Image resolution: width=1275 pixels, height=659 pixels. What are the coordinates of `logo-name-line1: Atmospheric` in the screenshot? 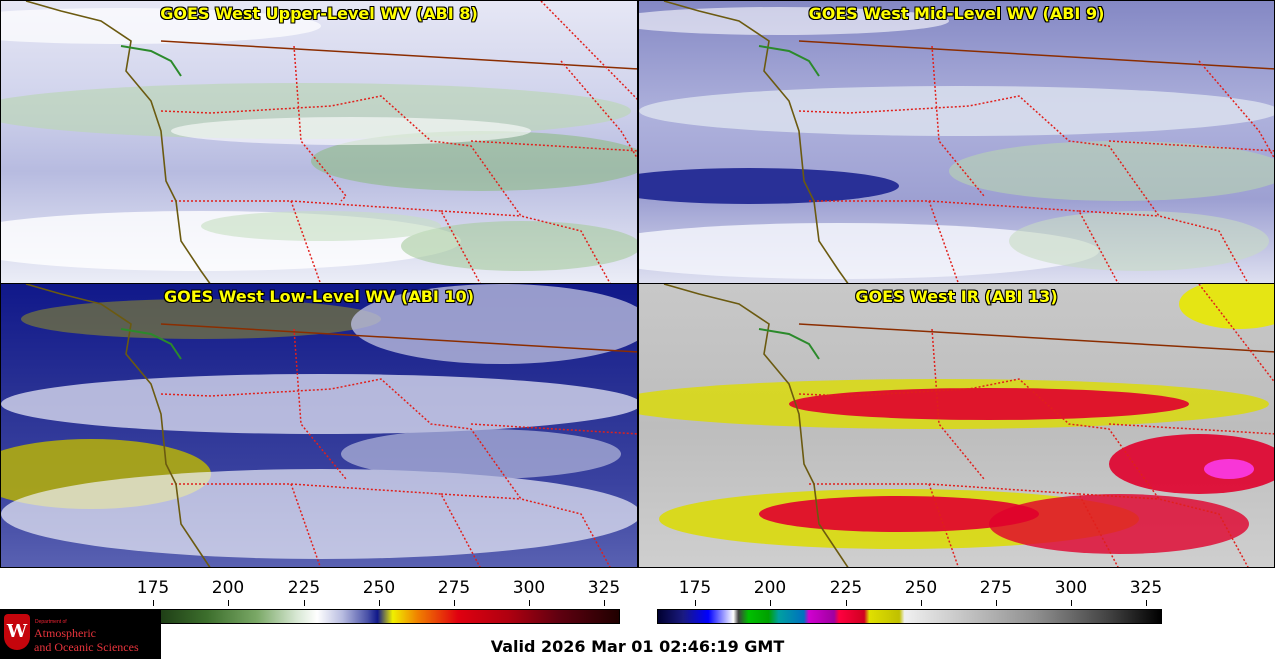 It's located at (65, 633).